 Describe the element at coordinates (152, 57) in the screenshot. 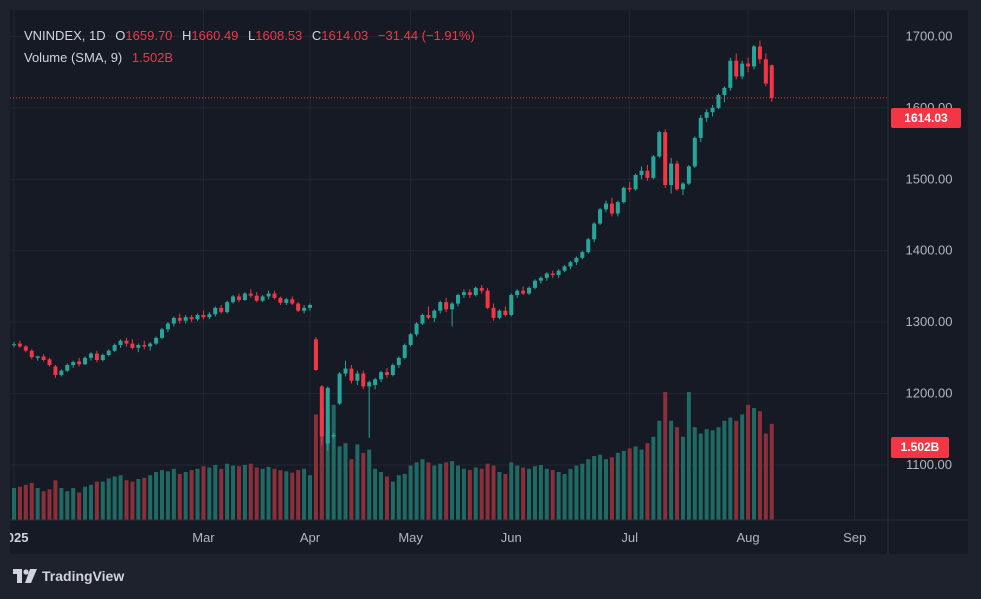

I see `volume-indicator-value: 1.502B` at that location.